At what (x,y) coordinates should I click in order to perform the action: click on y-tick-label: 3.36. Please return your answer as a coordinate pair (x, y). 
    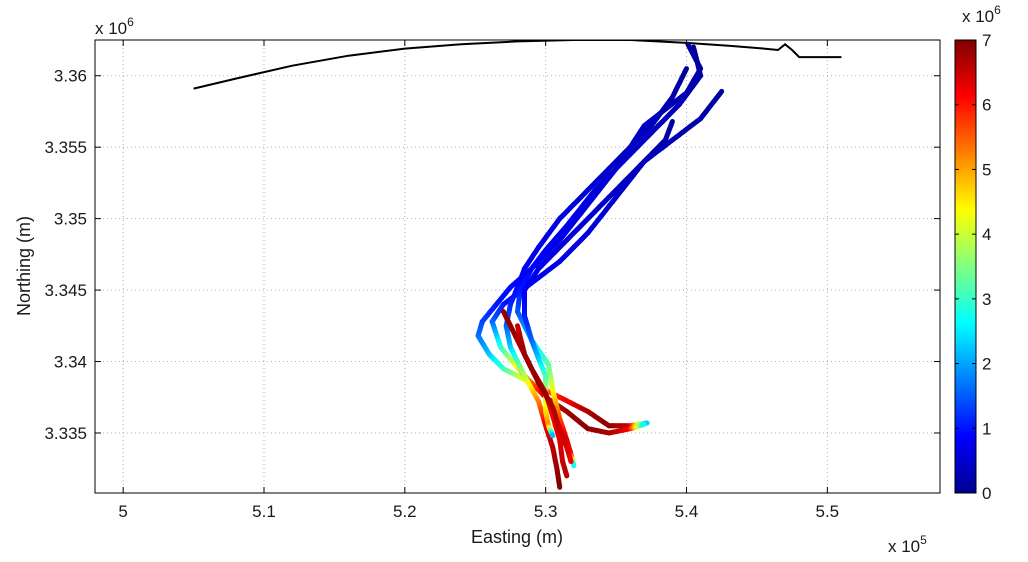
    Looking at the image, I should click on (70, 76).